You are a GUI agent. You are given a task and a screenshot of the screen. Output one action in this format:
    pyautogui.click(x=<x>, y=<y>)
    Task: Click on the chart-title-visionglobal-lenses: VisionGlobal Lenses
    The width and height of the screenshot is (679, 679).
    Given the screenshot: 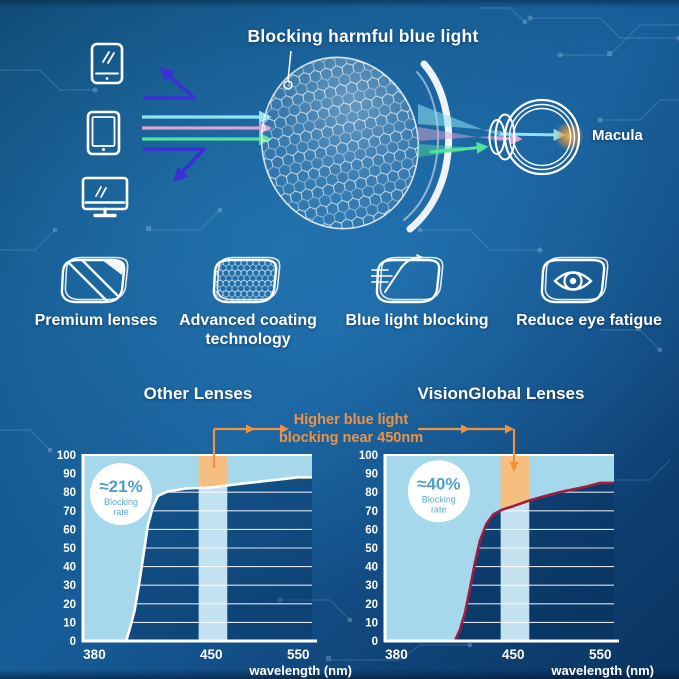 What is the action you would take?
    pyautogui.click(x=501, y=393)
    